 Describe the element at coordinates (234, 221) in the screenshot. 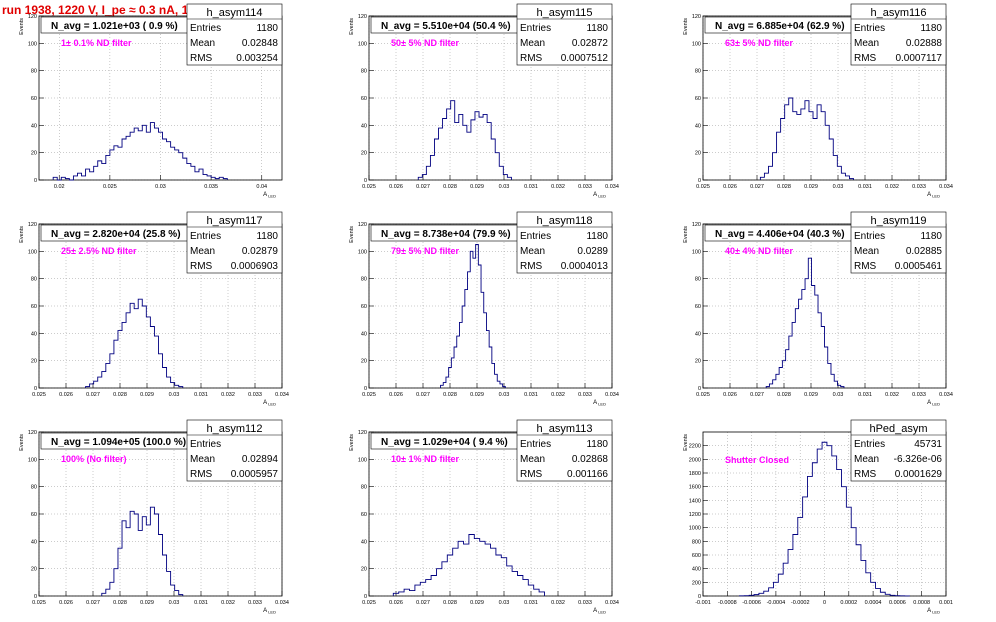

I see `hist-name: h_asym117` at that location.